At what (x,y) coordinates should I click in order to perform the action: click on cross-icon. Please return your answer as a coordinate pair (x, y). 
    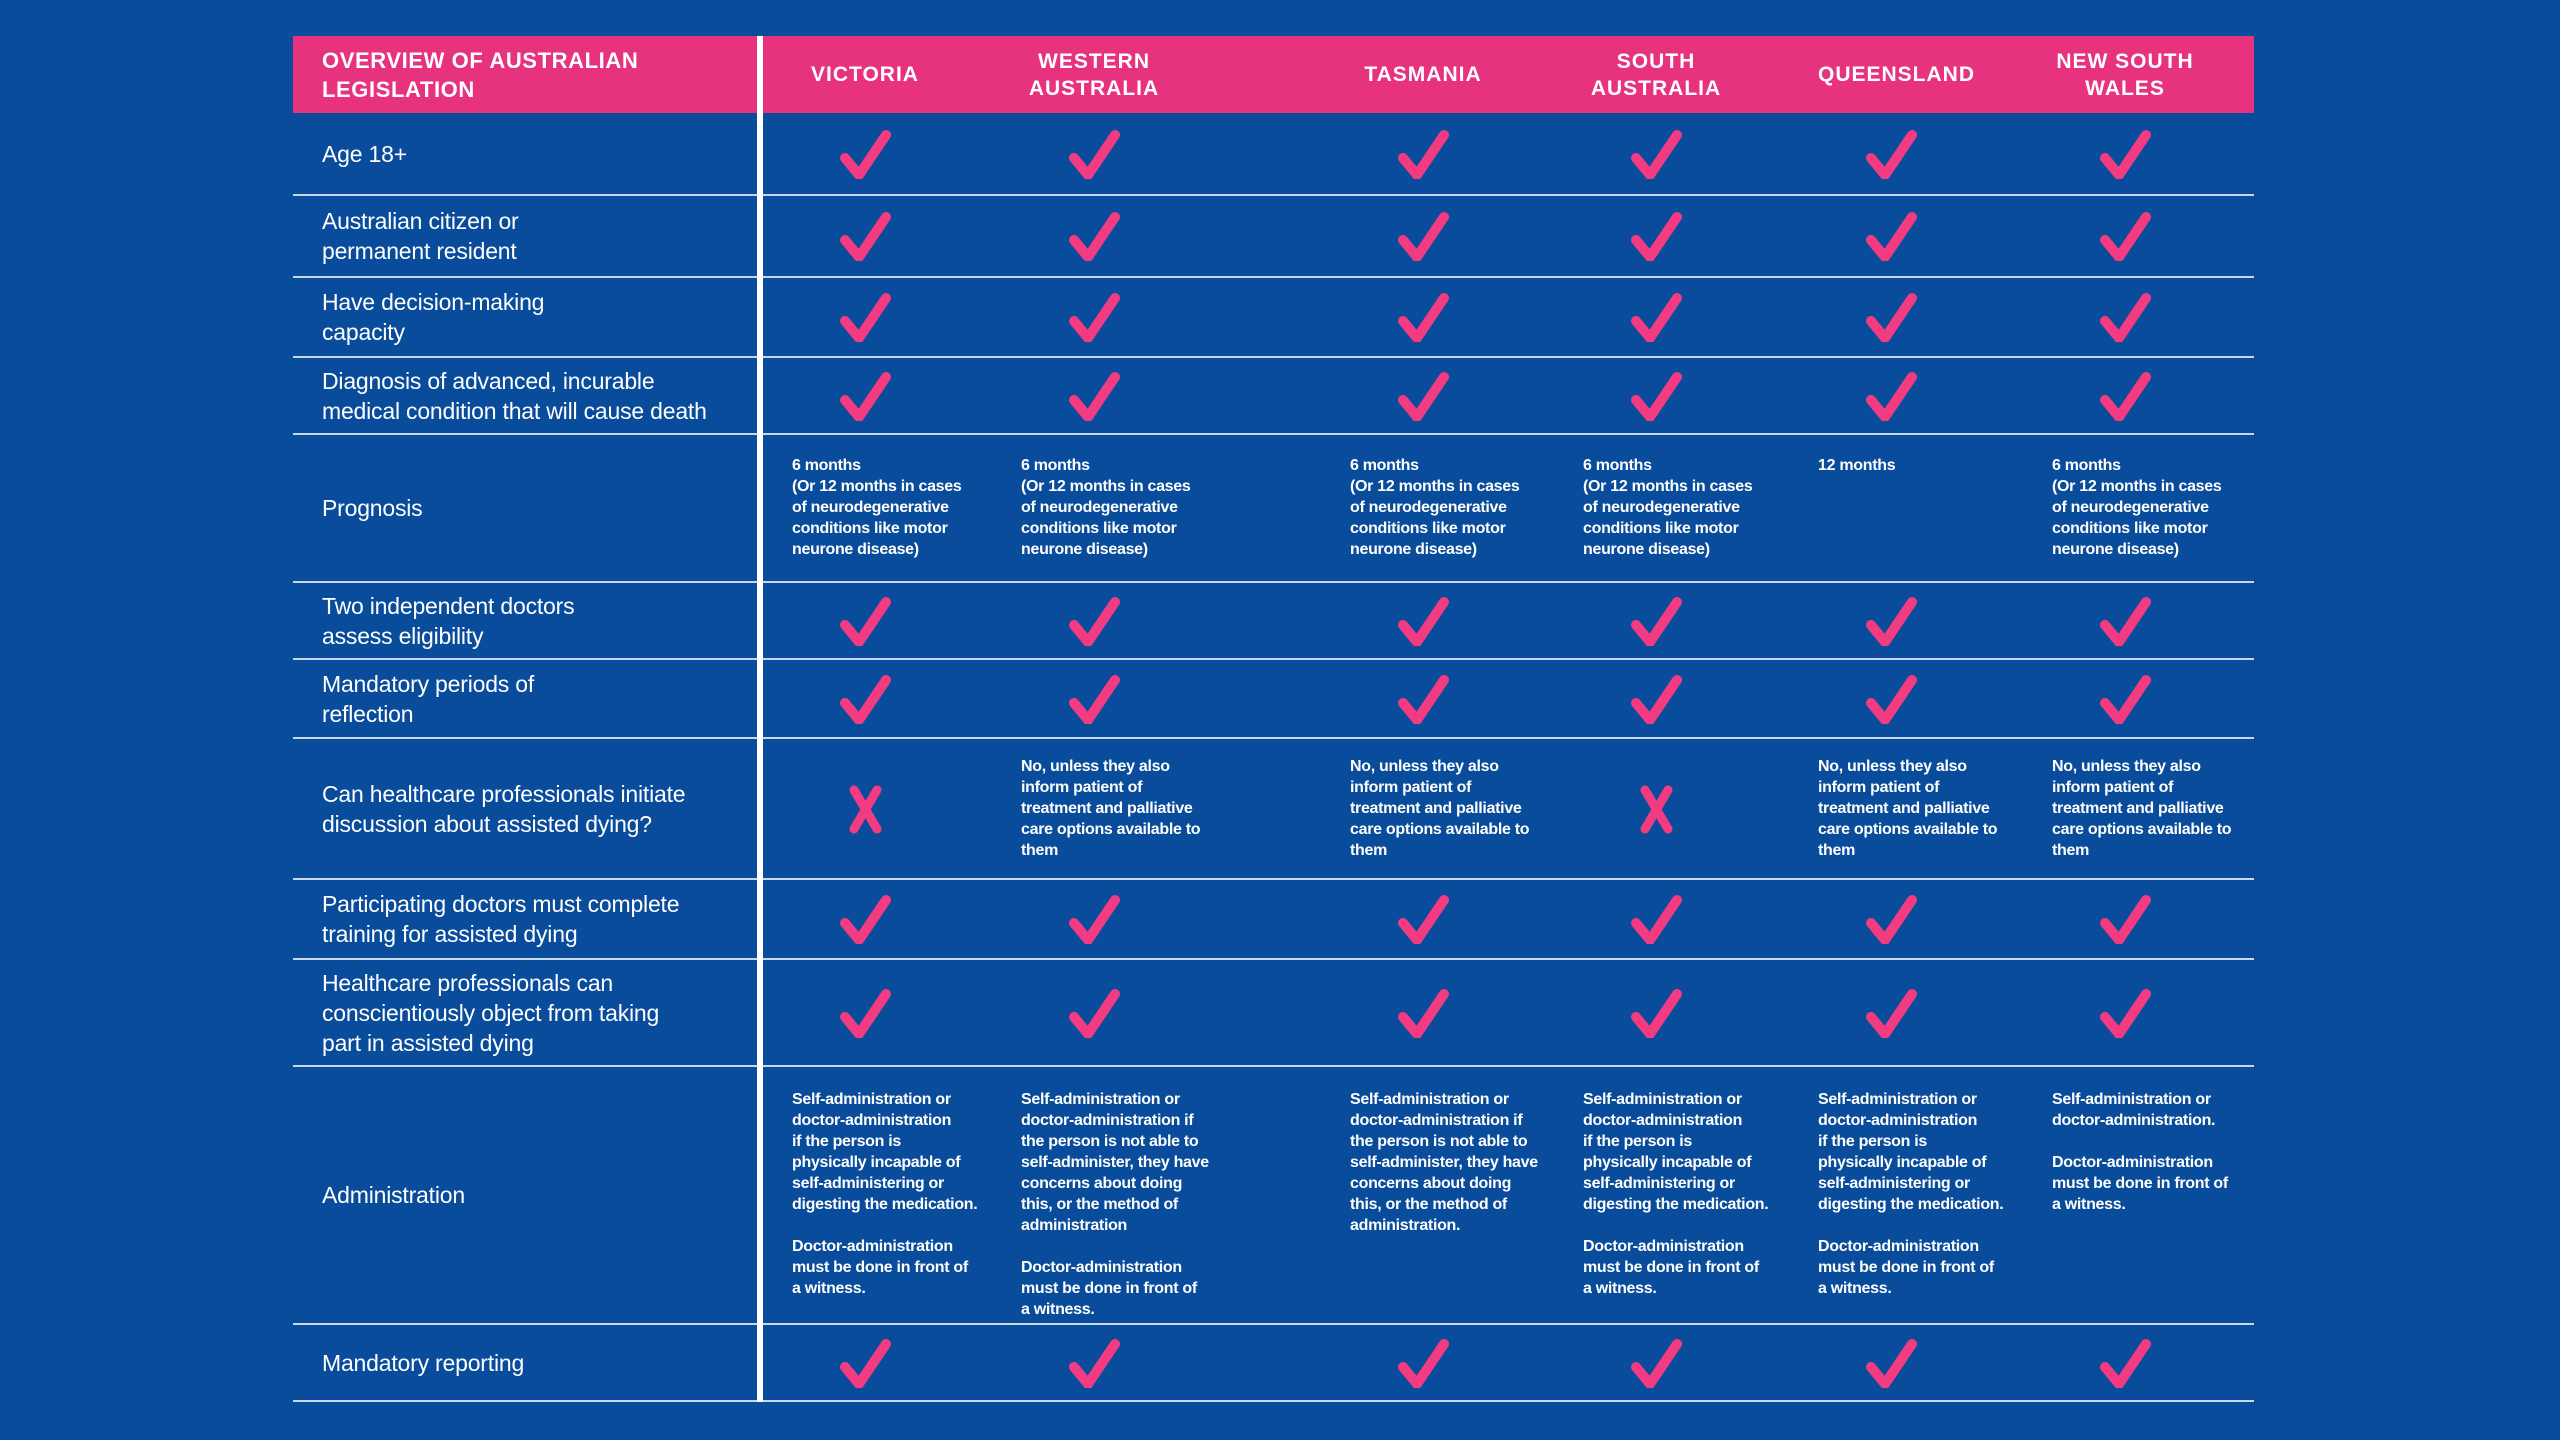
    Looking at the image, I should click on (1656, 809).